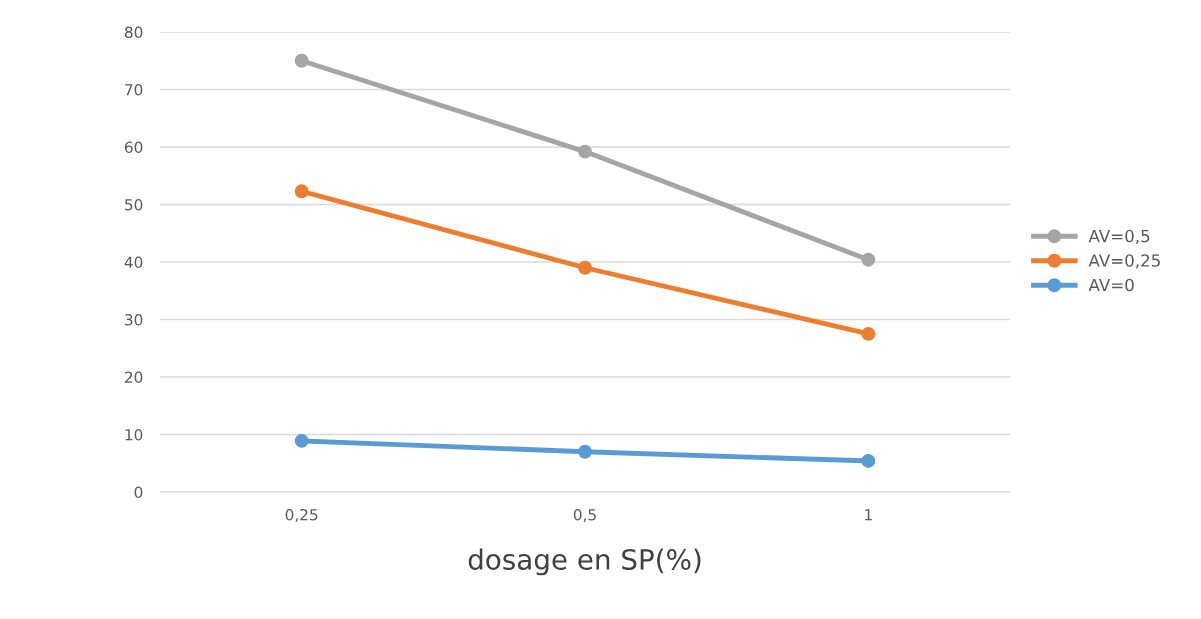  I want to click on y-tick-label: 10, so click(134, 434).